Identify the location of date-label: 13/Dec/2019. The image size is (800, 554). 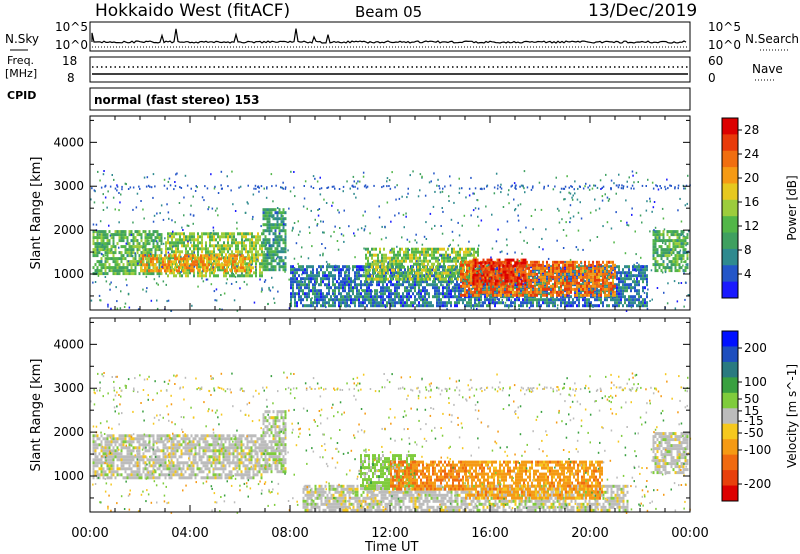
(642, 11).